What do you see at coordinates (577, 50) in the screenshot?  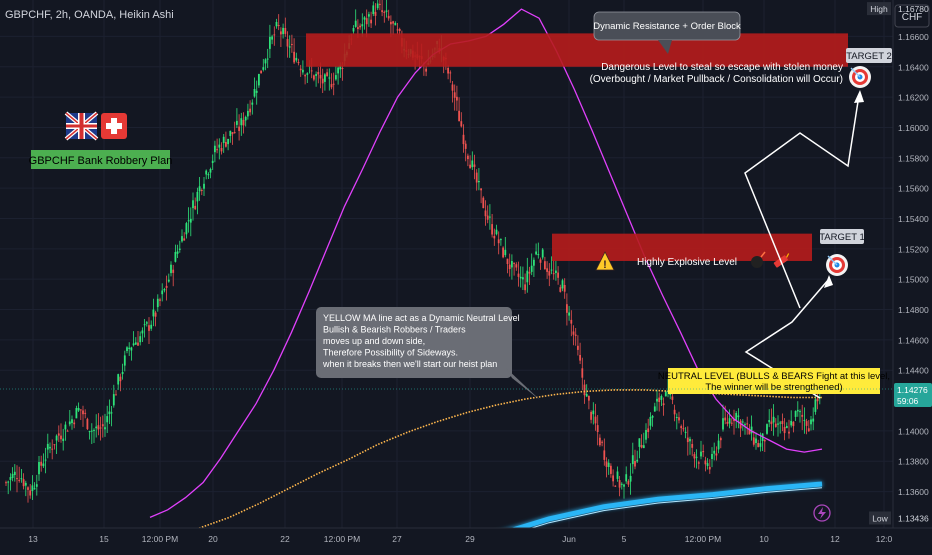 I see `dangerous-level-zone` at bounding box center [577, 50].